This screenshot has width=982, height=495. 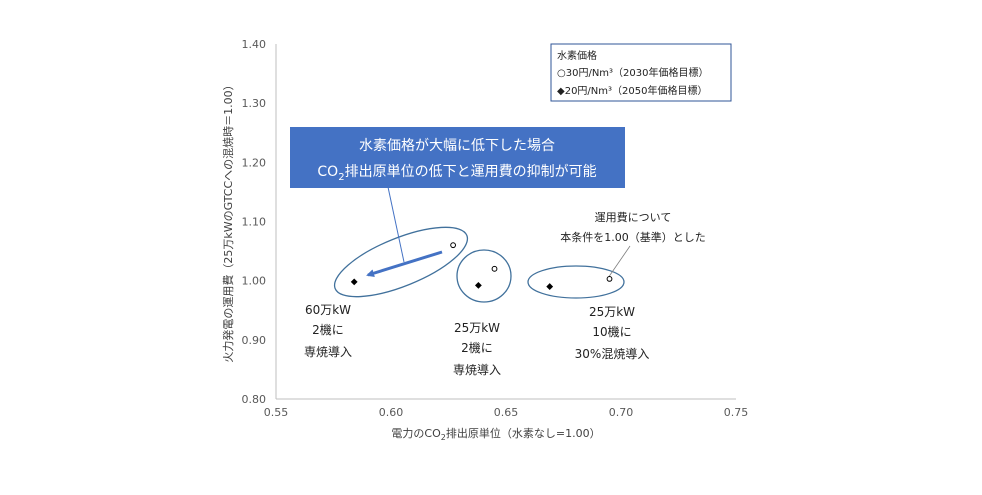 I want to click on group-ellipse-60man-2ki, so click(x=401, y=262).